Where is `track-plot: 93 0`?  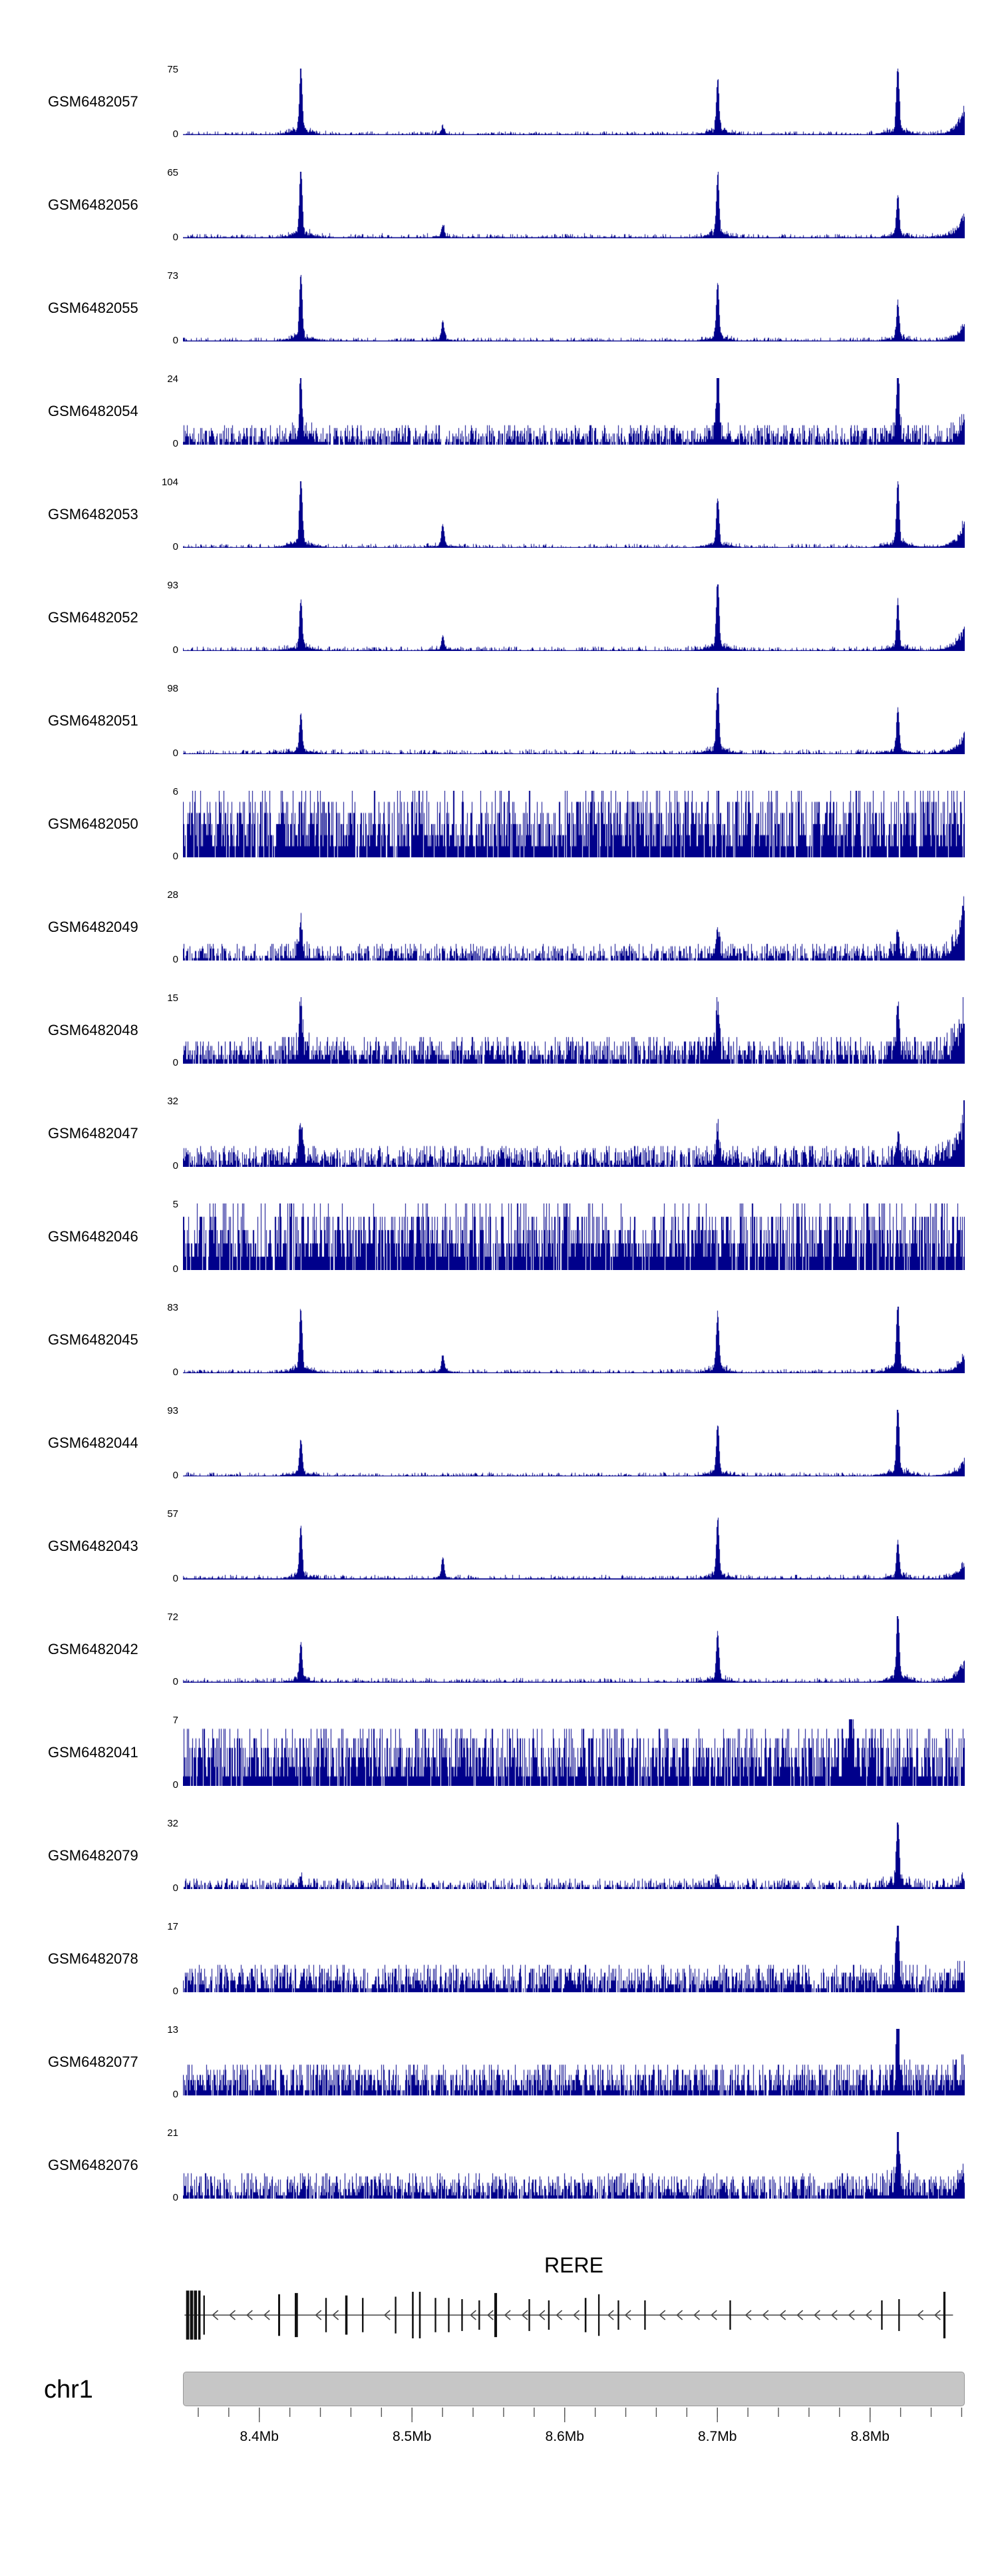 track-plot: 93 0 is located at coordinates (566, 618).